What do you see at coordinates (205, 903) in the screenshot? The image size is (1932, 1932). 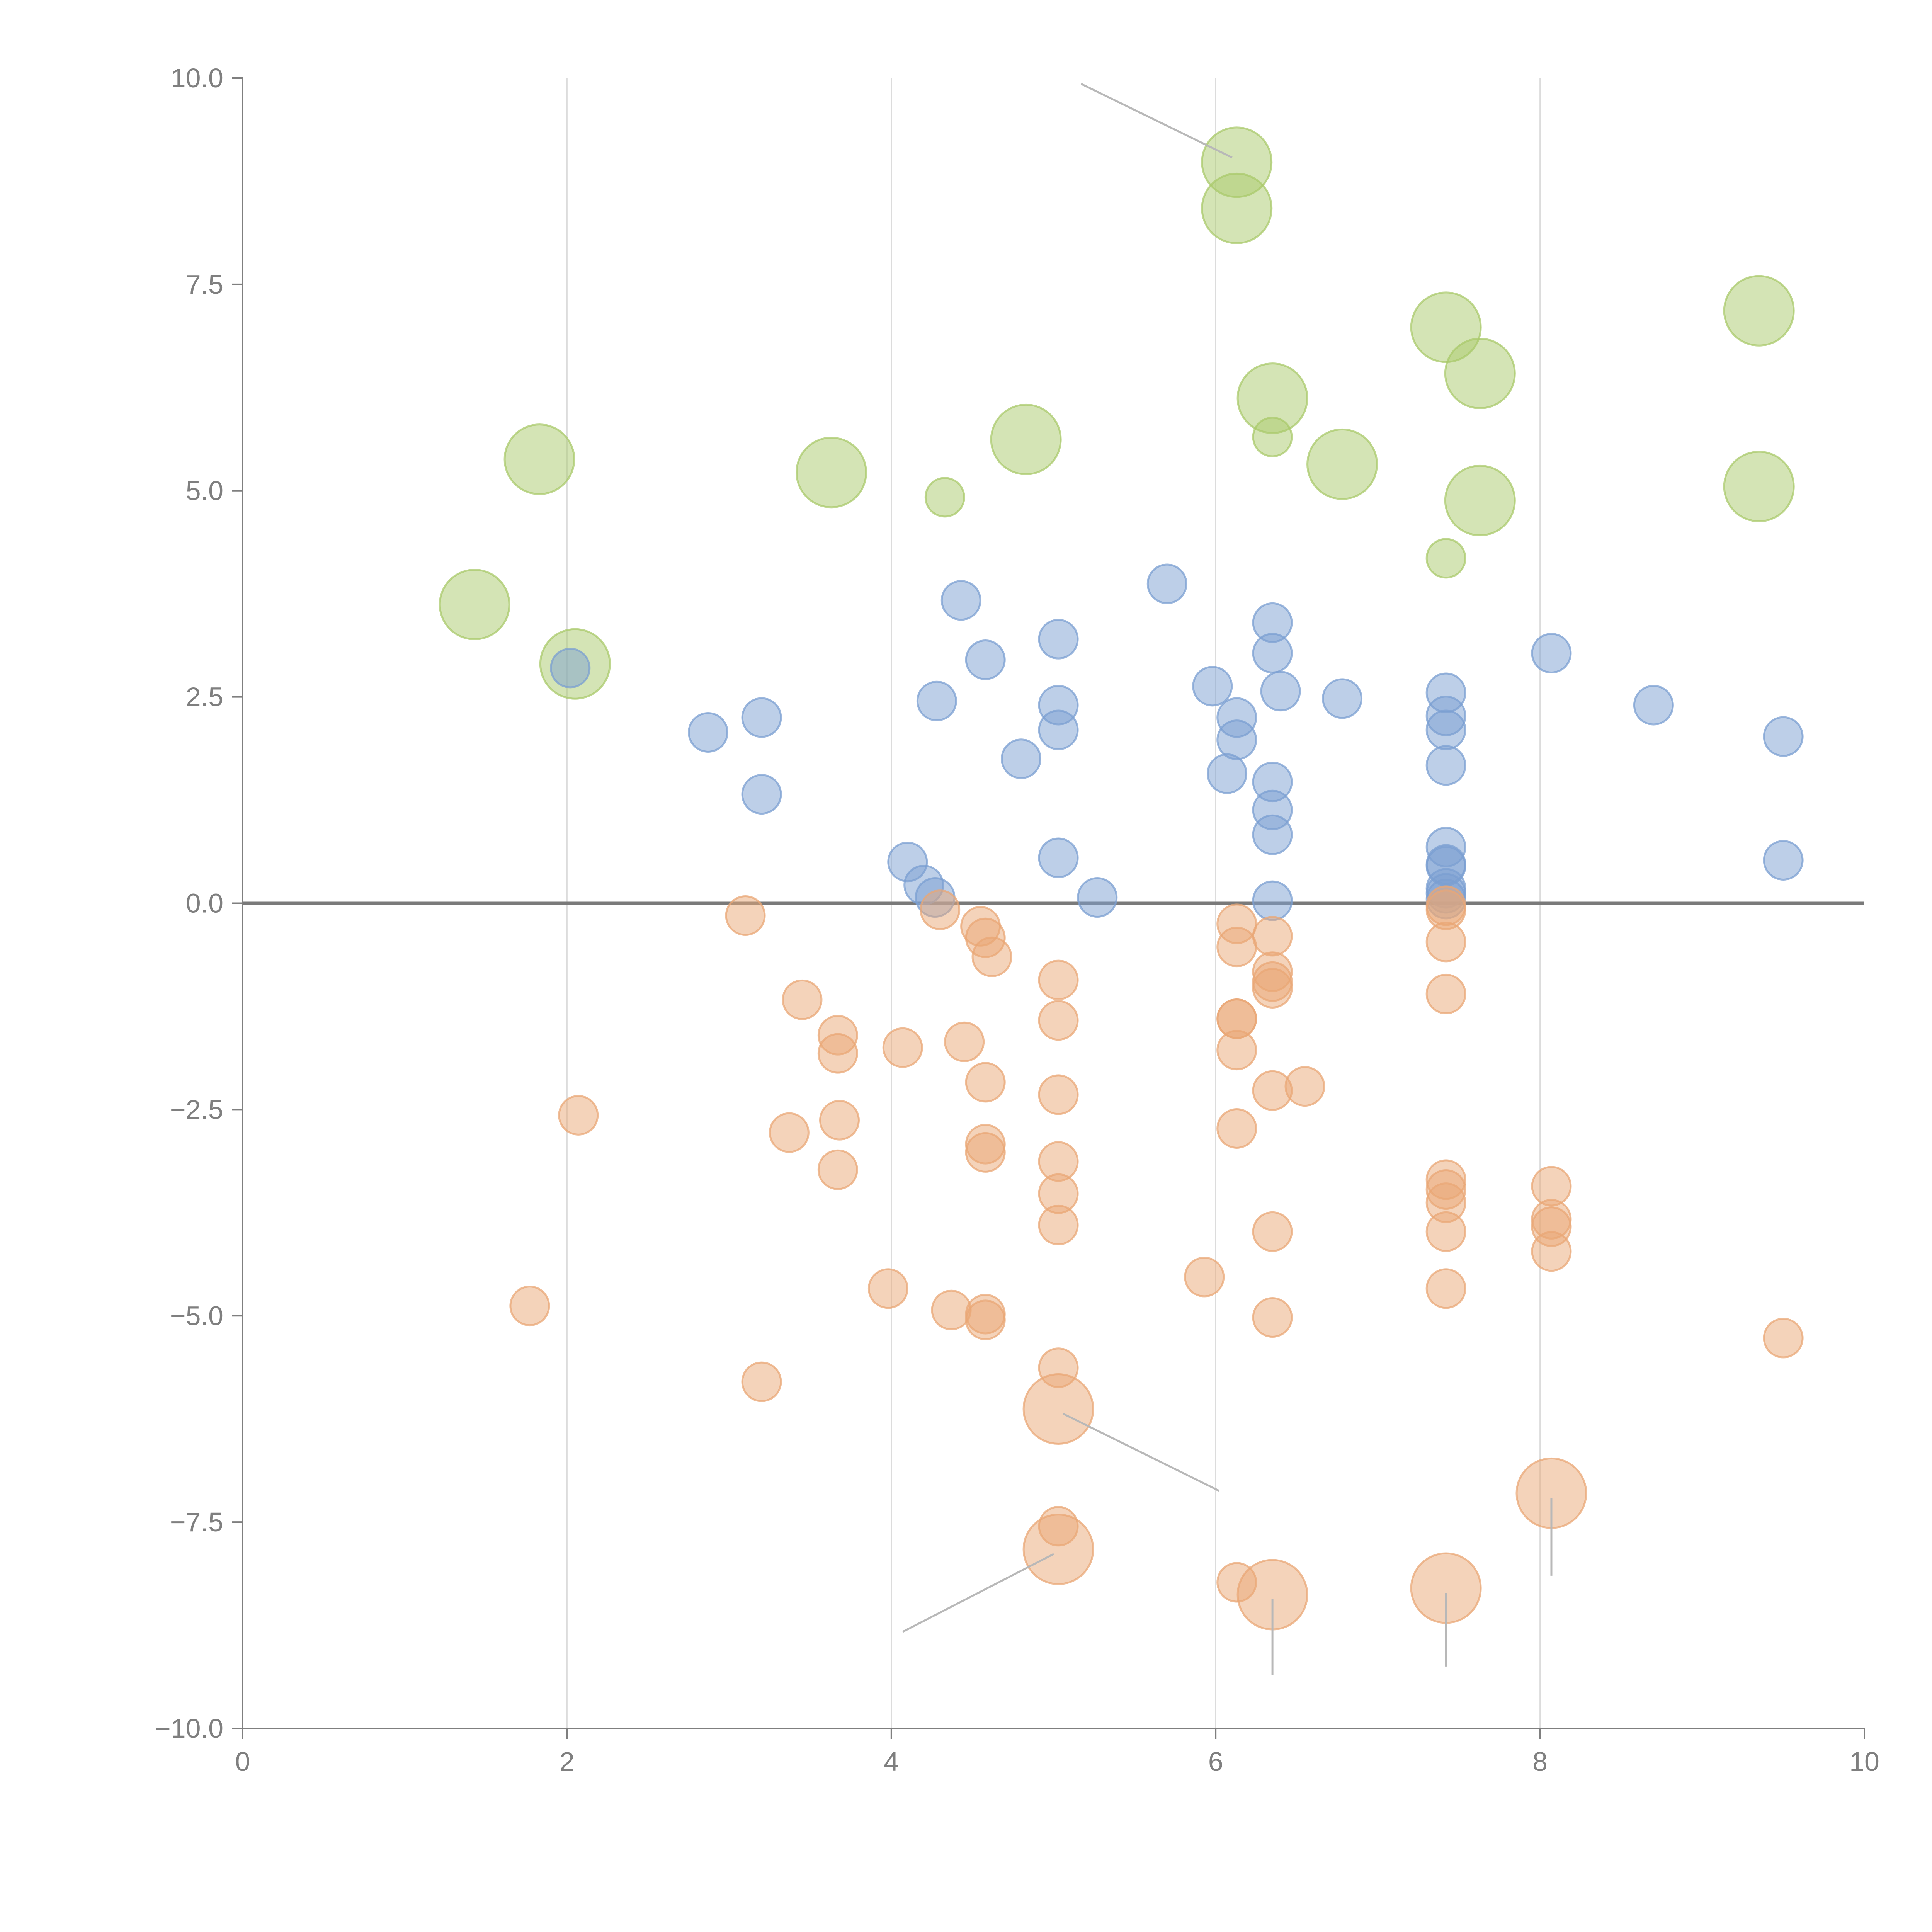 I see `y-tick-label: 0.0` at bounding box center [205, 903].